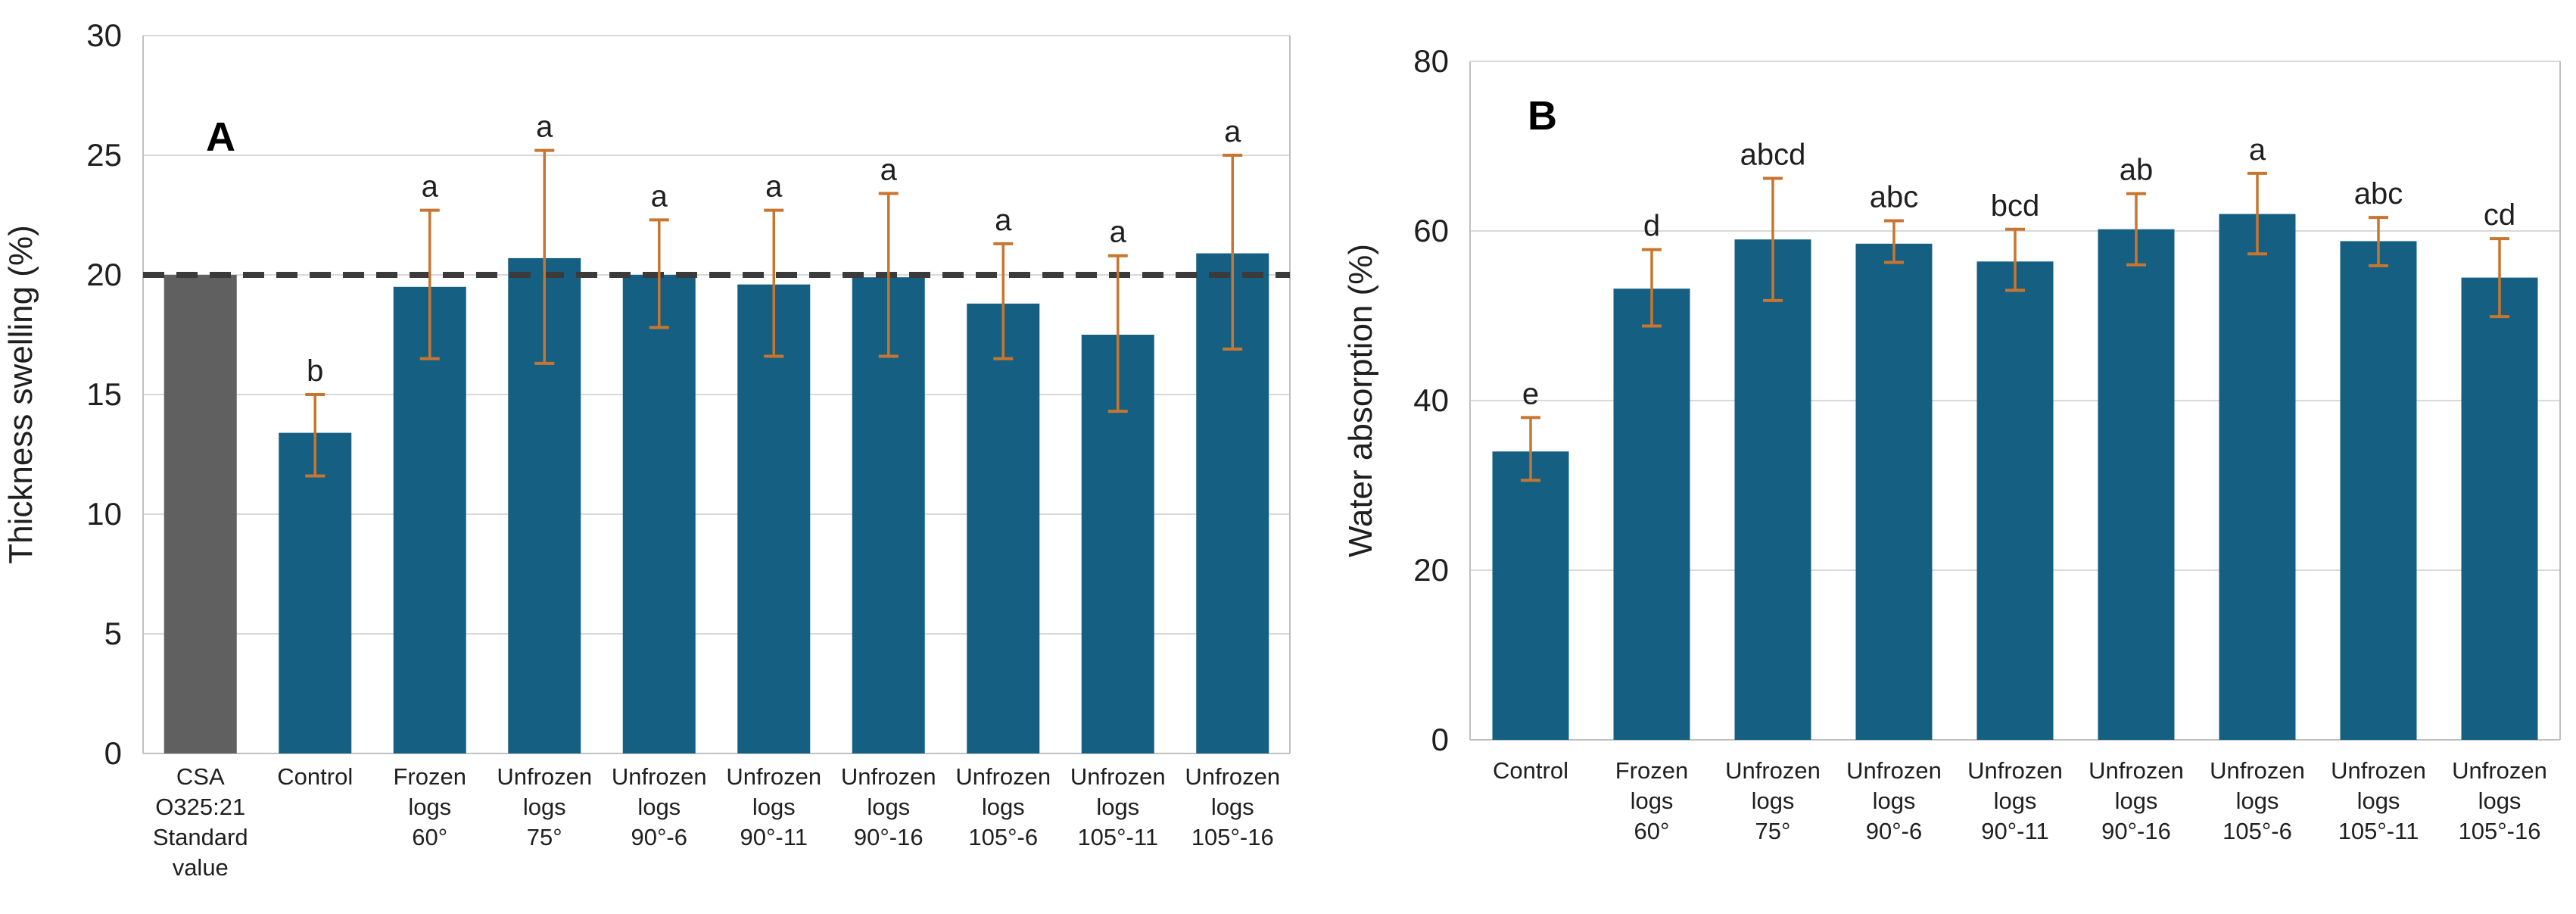 Image resolution: width=2576 pixels, height=914 pixels. I want to click on panel-letter: A, so click(220, 137).